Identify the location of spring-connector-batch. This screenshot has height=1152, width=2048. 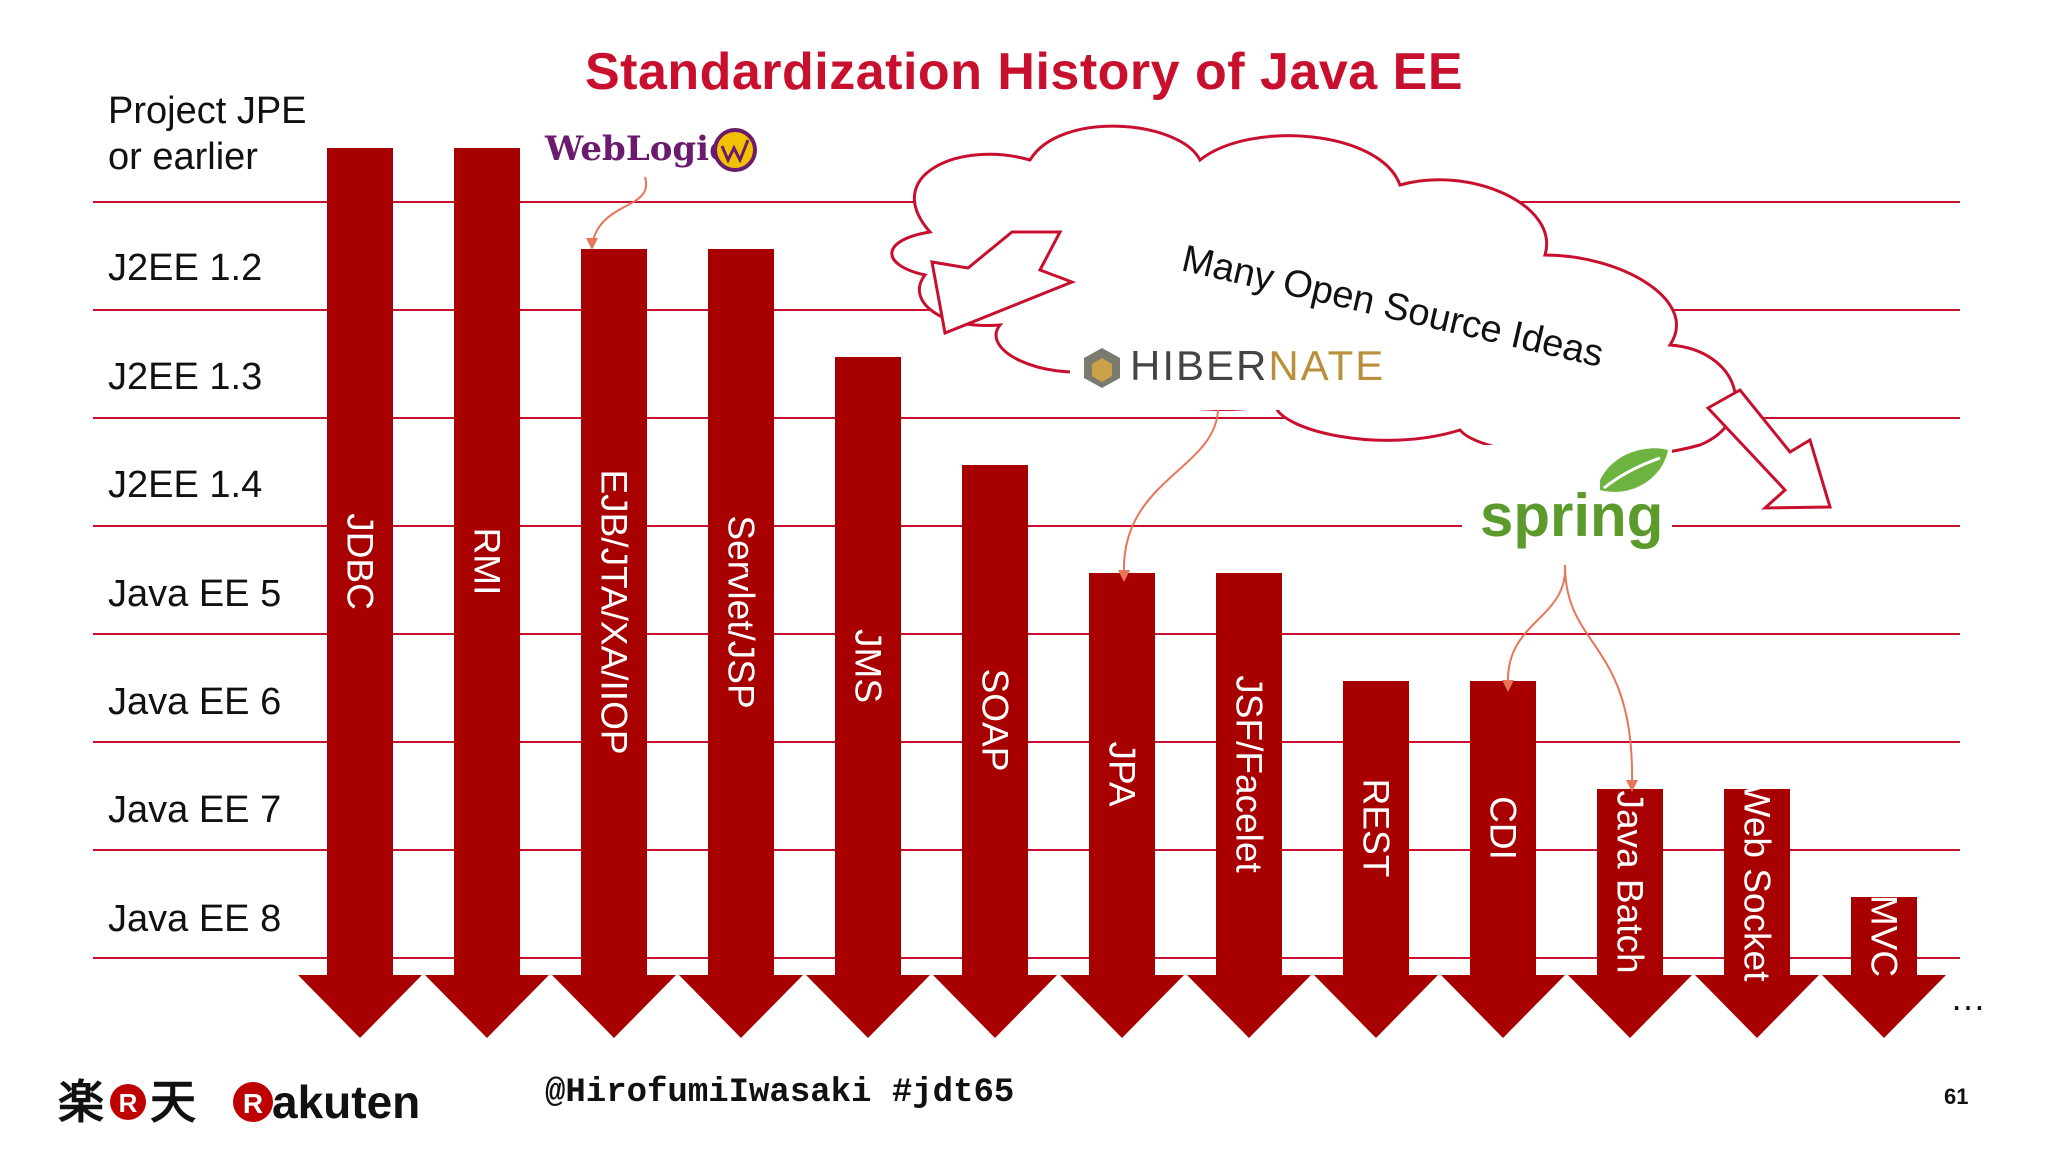
(1599, 675).